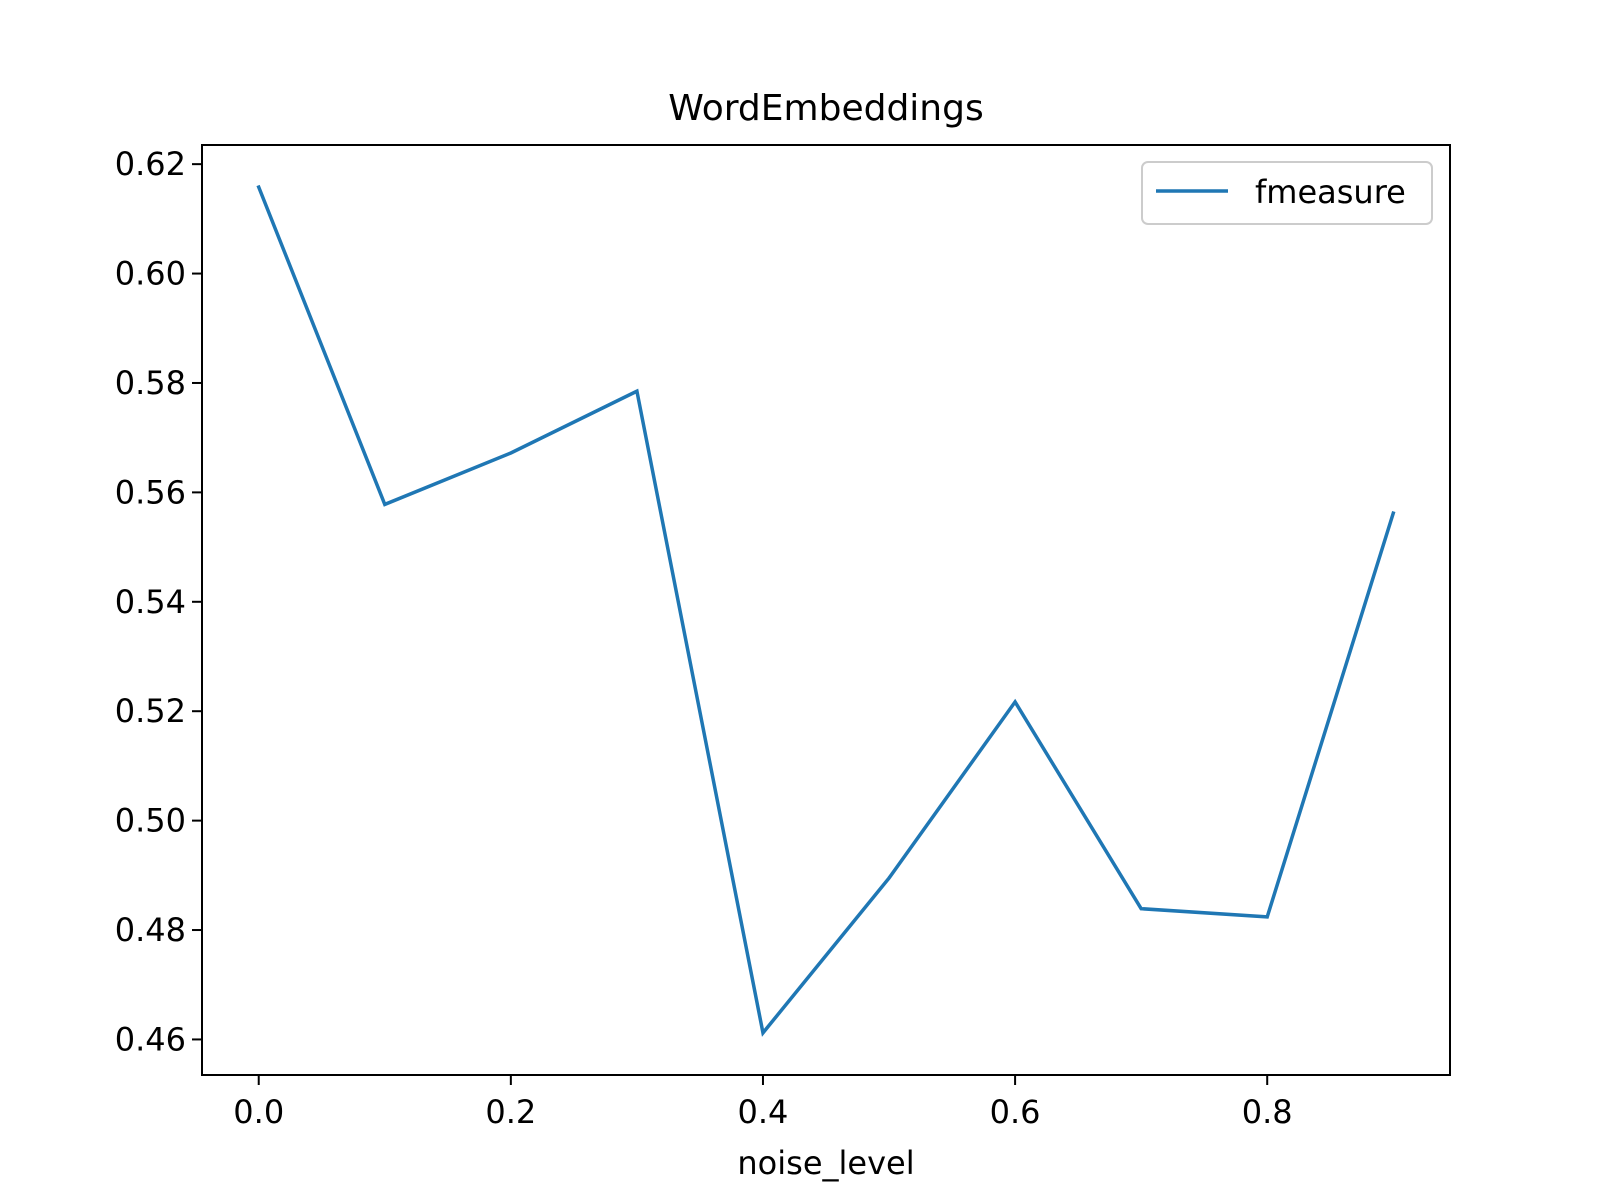 The height and width of the screenshot is (1204, 1600). What do you see at coordinates (150, 1039) in the screenshot?
I see `y-tick-label: 0.46` at bounding box center [150, 1039].